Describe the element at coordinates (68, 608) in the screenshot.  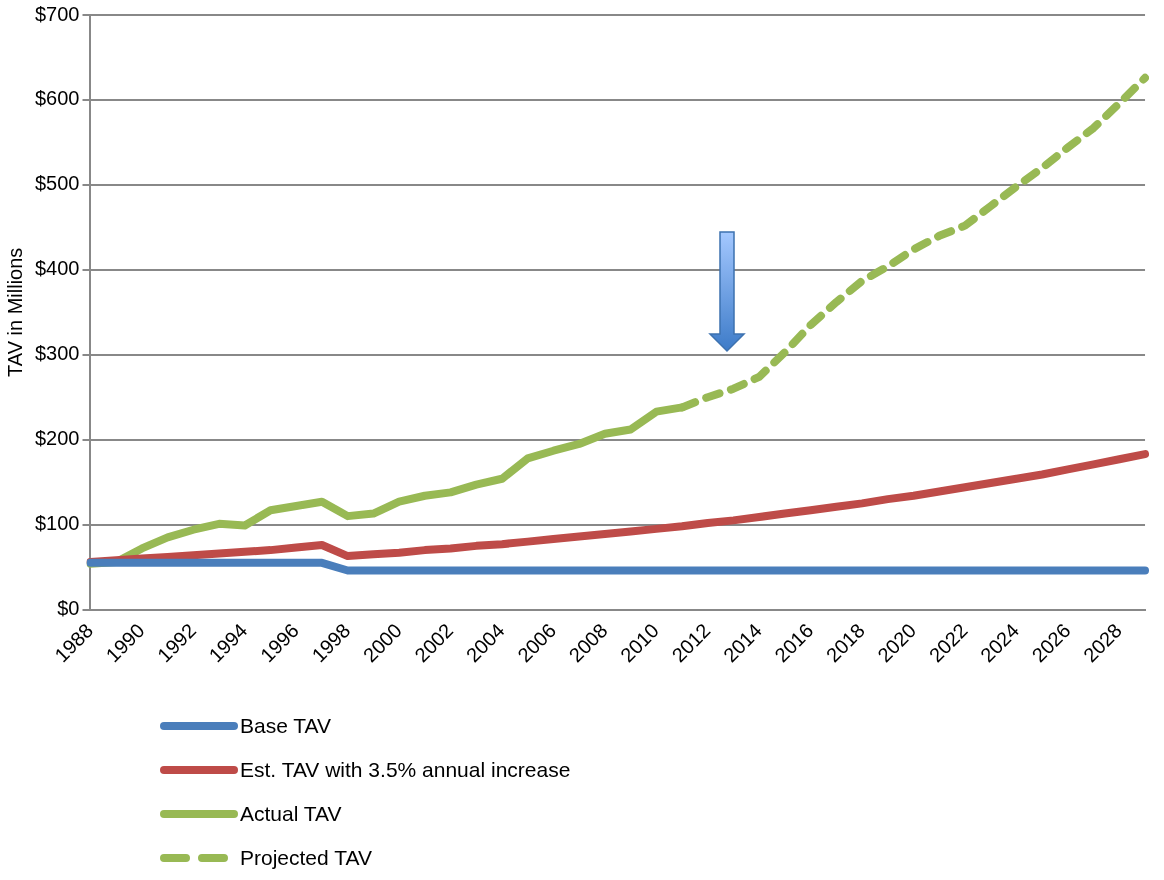
I see `y-tick-label: $0` at that location.